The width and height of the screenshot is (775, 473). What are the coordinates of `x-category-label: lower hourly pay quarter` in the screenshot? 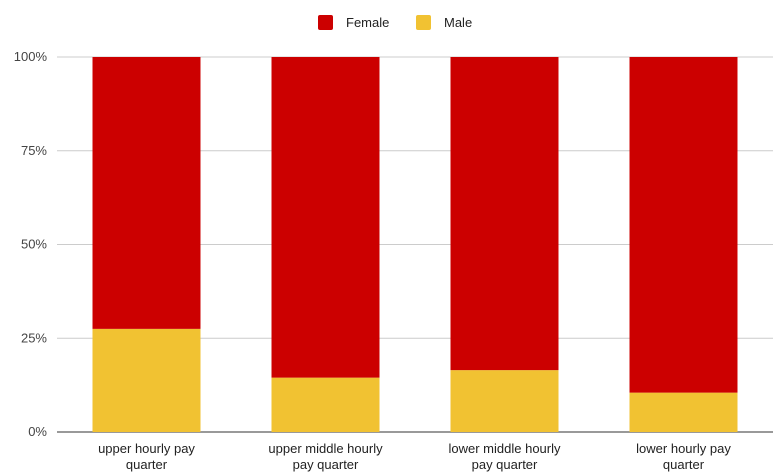 It's located at (683, 456).